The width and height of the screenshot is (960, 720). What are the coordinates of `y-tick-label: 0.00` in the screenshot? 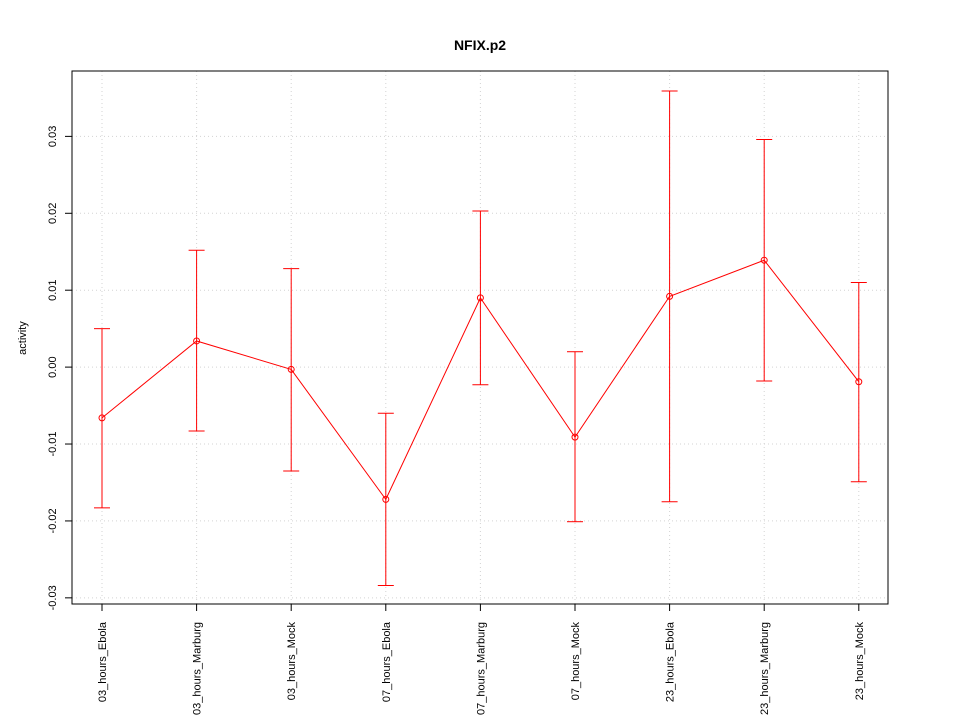 It's located at (53, 366).